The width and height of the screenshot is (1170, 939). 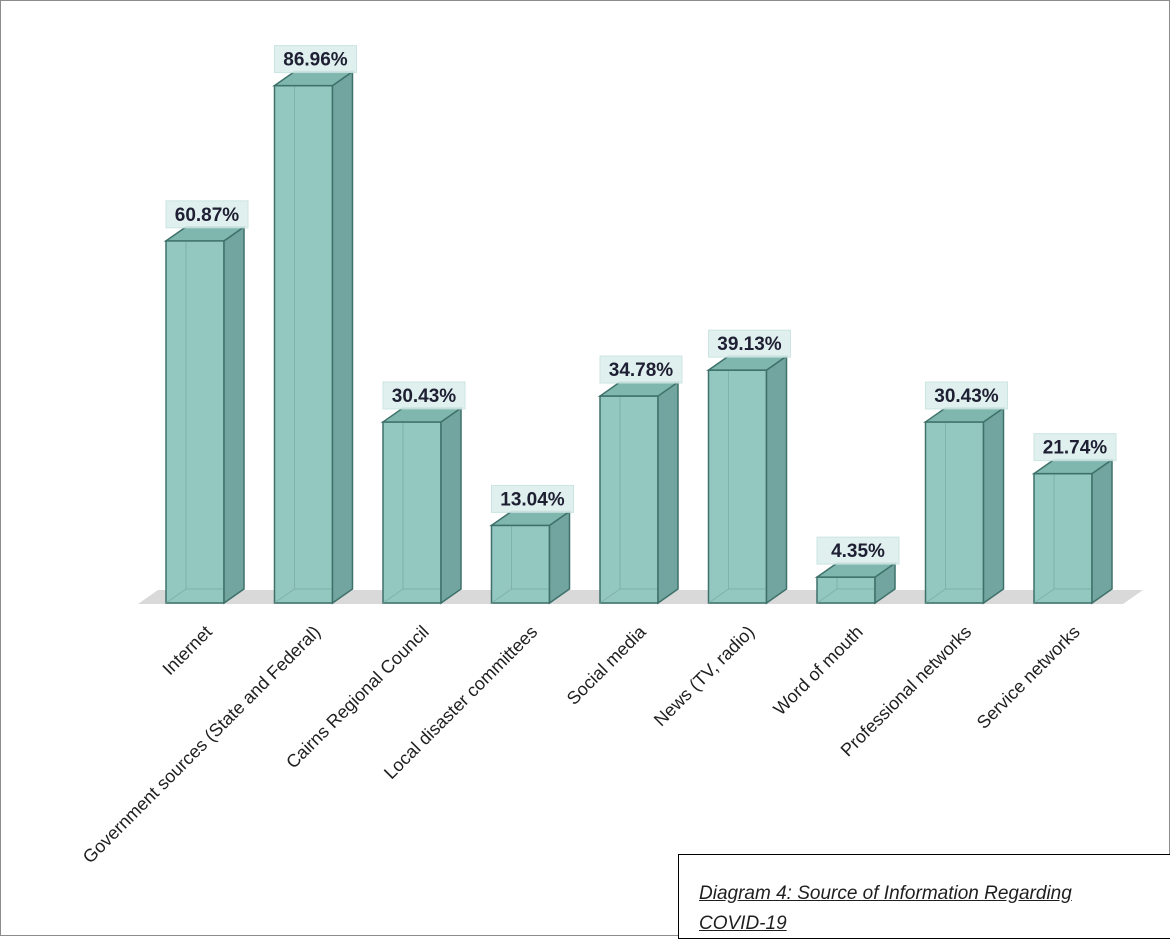 I want to click on category-label: Internet, so click(x=187, y=650).